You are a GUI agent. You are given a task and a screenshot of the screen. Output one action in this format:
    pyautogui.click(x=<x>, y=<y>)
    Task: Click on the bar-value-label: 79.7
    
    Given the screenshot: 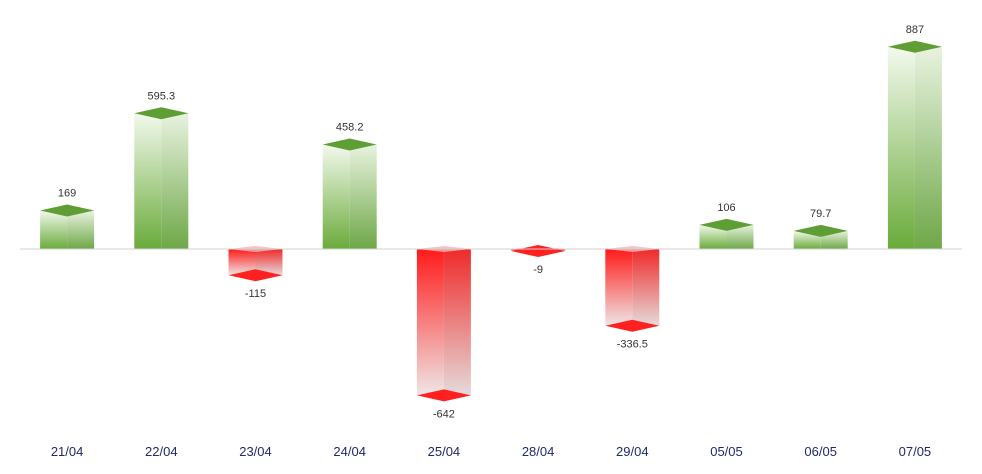 What is the action you would take?
    pyautogui.click(x=820, y=214)
    